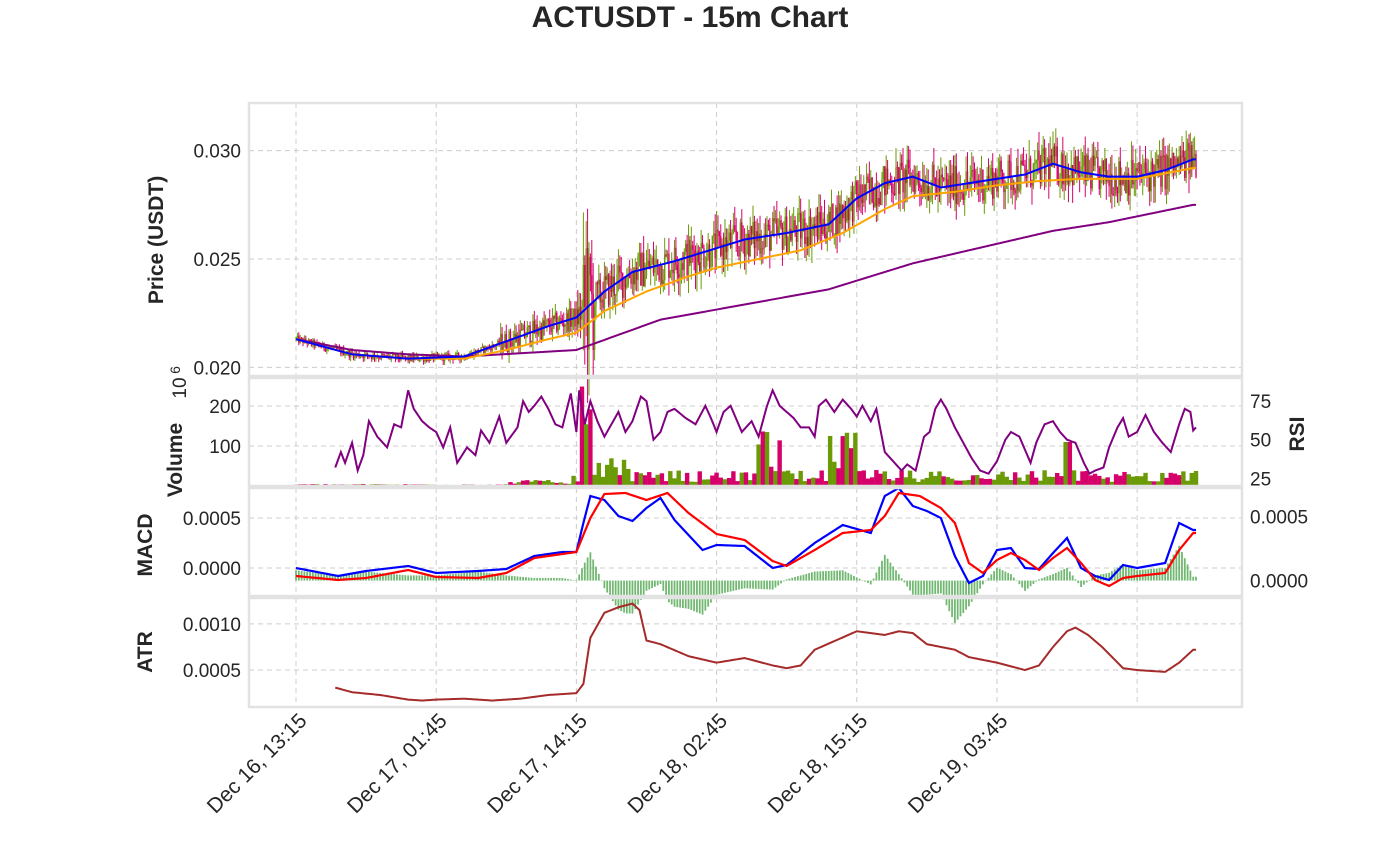 The image size is (1380, 862). Describe the element at coordinates (225, 447) in the screenshot. I see `volume-y-tick: 100` at that location.